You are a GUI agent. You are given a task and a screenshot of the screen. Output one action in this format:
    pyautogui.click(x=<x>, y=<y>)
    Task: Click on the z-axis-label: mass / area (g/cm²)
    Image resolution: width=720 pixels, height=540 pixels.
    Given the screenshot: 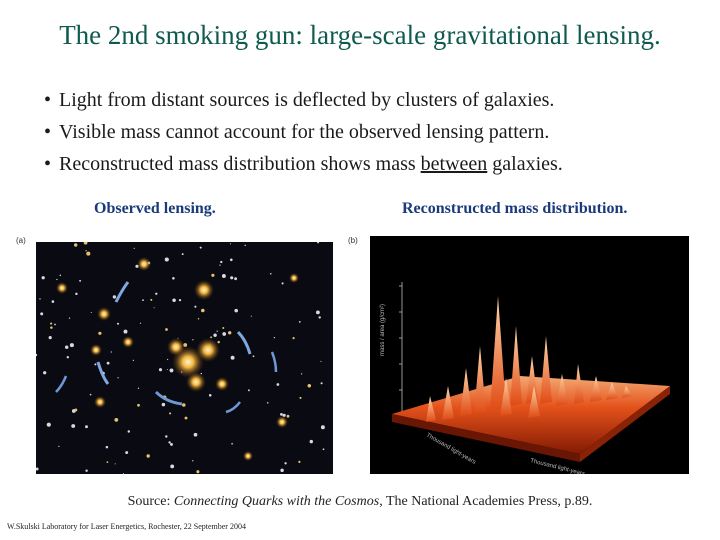 What is the action you would take?
    pyautogui.click(x=383, y=330)
    